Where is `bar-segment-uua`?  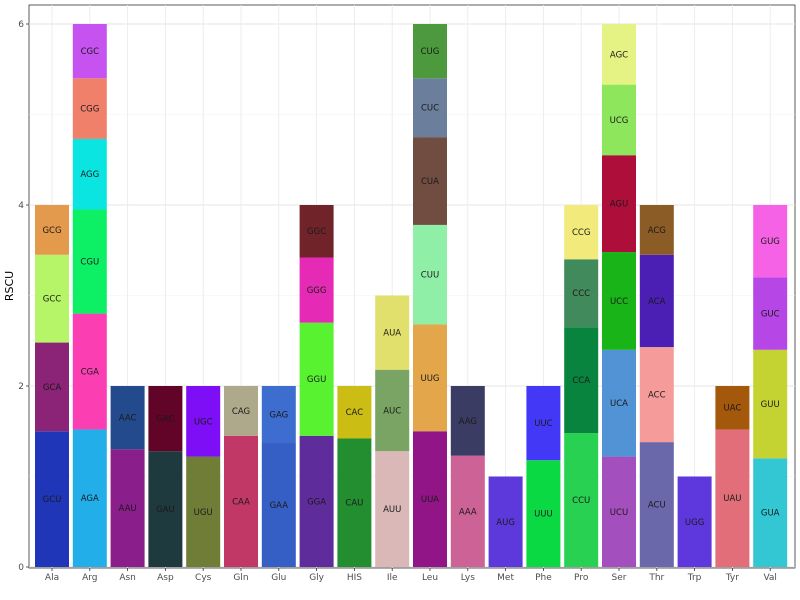
bar-segment-uua is located at coordinates (430, 499).